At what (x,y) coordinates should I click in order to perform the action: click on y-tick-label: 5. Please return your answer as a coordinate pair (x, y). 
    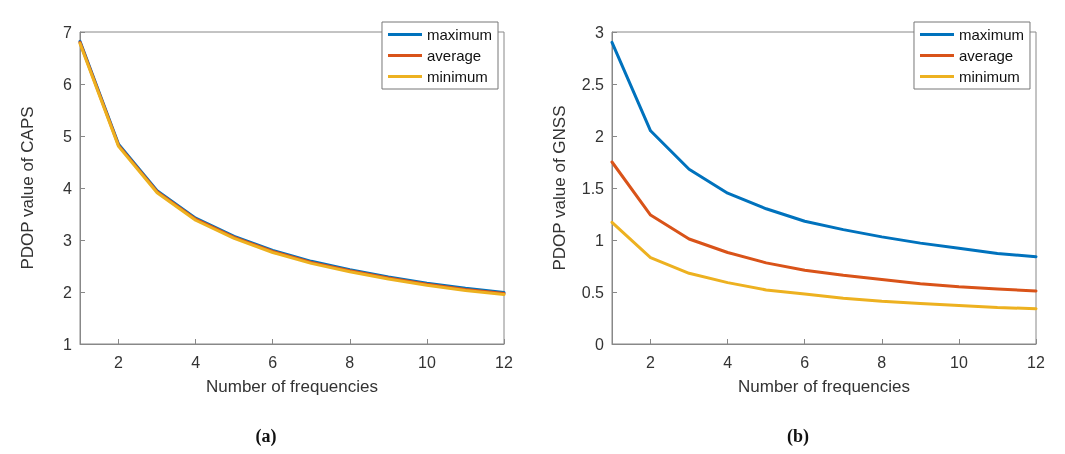
    Looking at the image, I should click on (68, 136).